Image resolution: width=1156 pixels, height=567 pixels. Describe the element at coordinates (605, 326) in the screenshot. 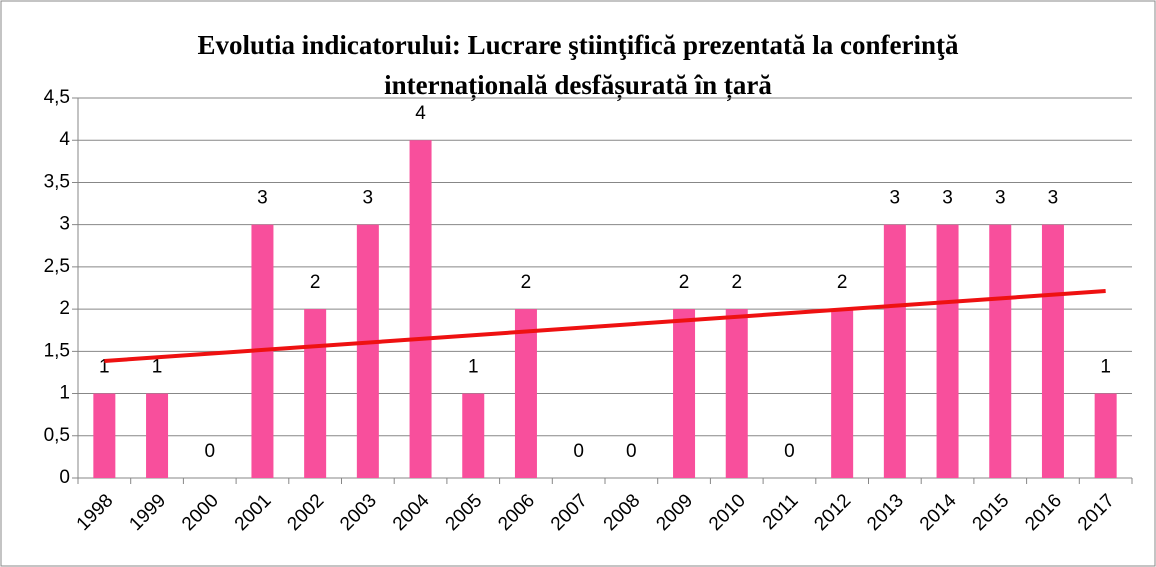

I see `trendline` at that location.